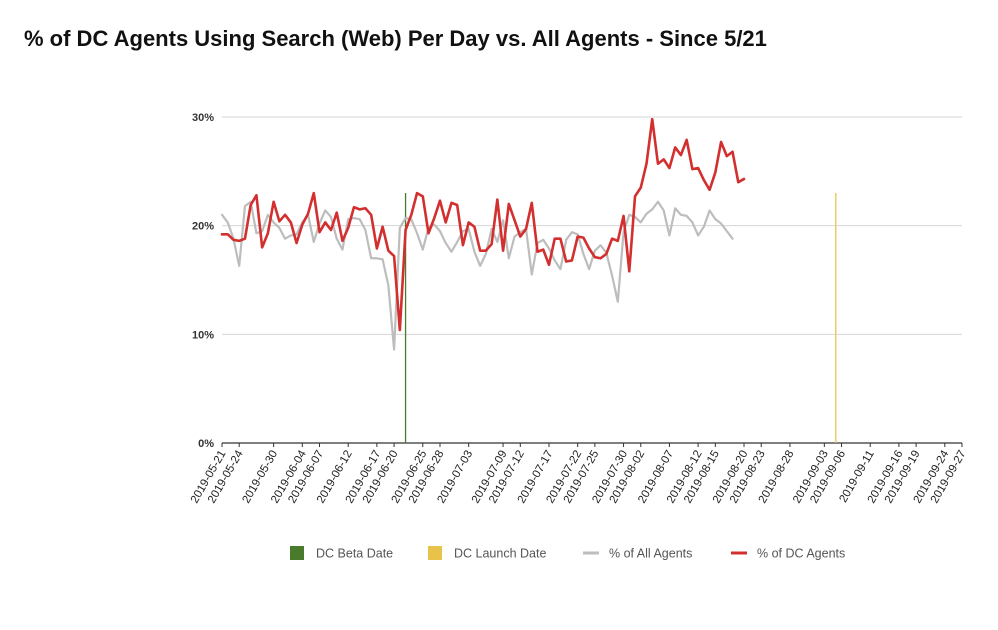  Describe the element at coordinates (477, 275) in the screenshot. I see `all-agents-line` at that location.